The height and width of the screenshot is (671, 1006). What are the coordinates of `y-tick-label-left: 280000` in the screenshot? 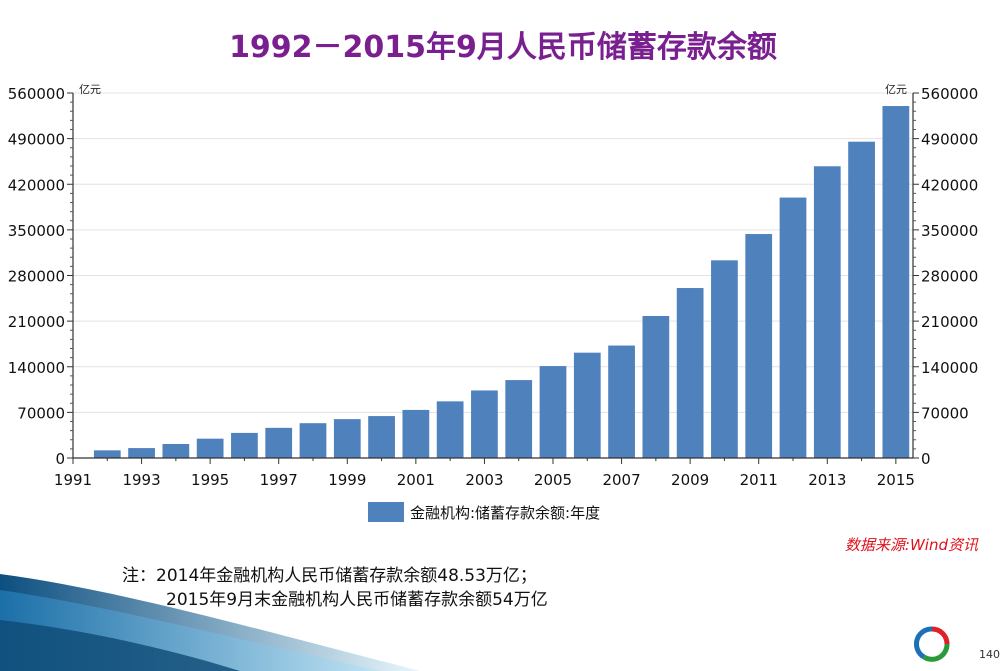 It's located at (36, 277).